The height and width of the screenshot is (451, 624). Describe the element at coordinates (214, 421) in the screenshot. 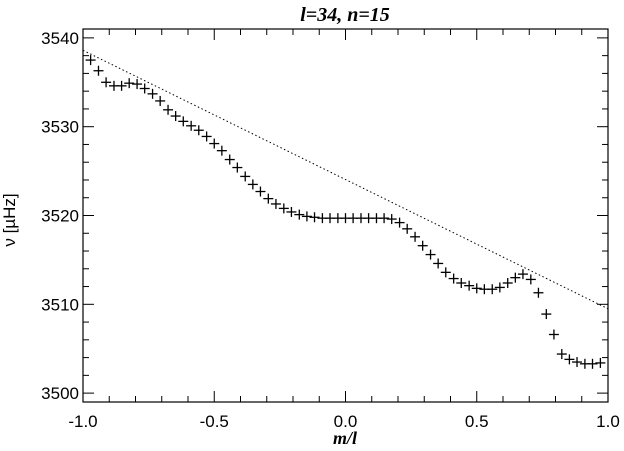

I see `x-tick-label: -0.5` at that location.